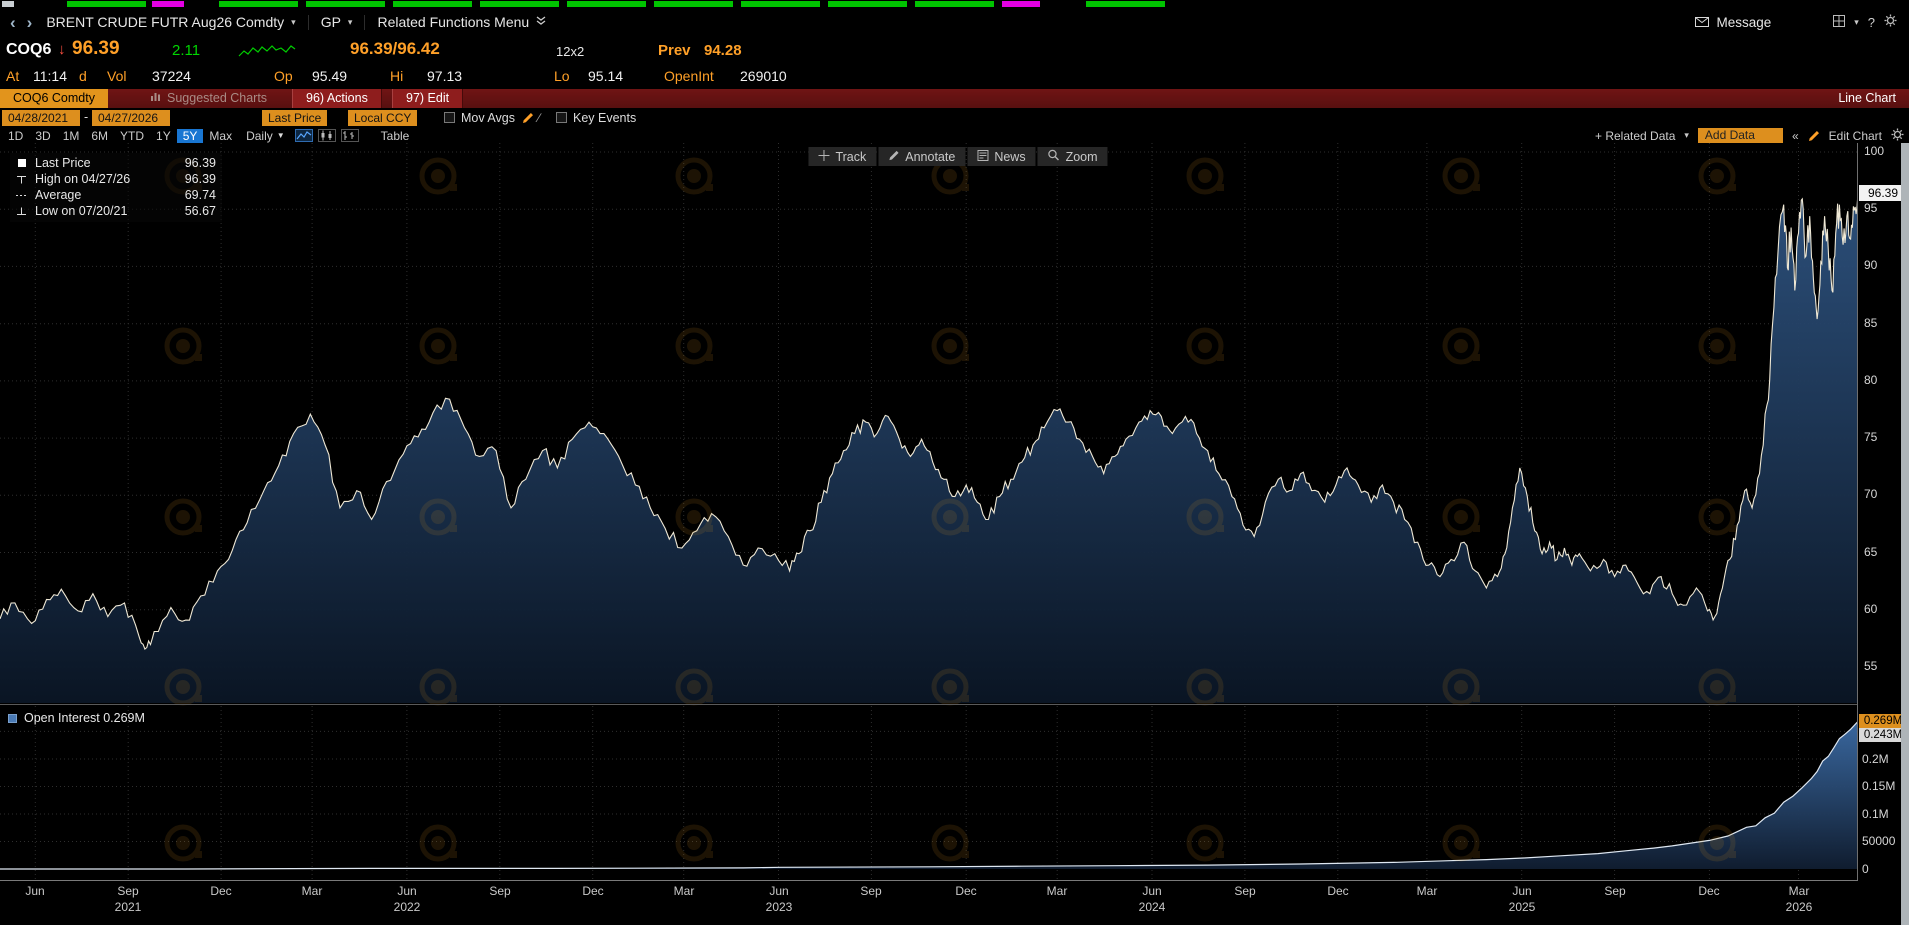  I want to click on x-axis-month-label: Jun, so click(35, 891).